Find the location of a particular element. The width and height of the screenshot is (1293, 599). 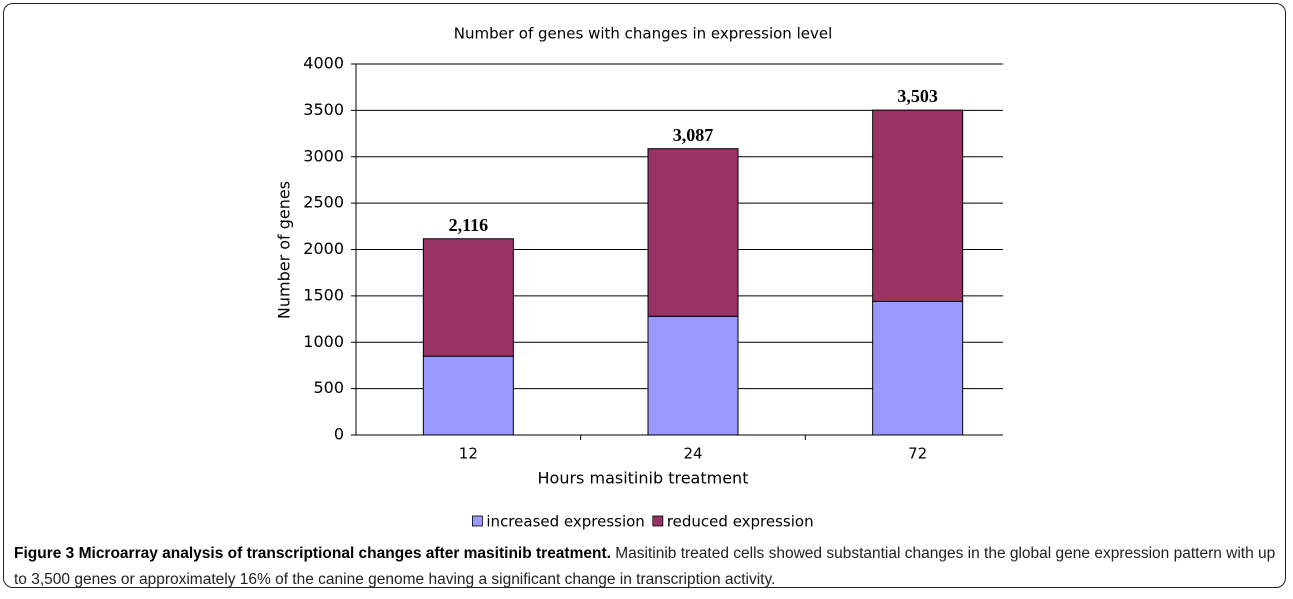

legend-label: increased expression is located at coordinates (565, 522).